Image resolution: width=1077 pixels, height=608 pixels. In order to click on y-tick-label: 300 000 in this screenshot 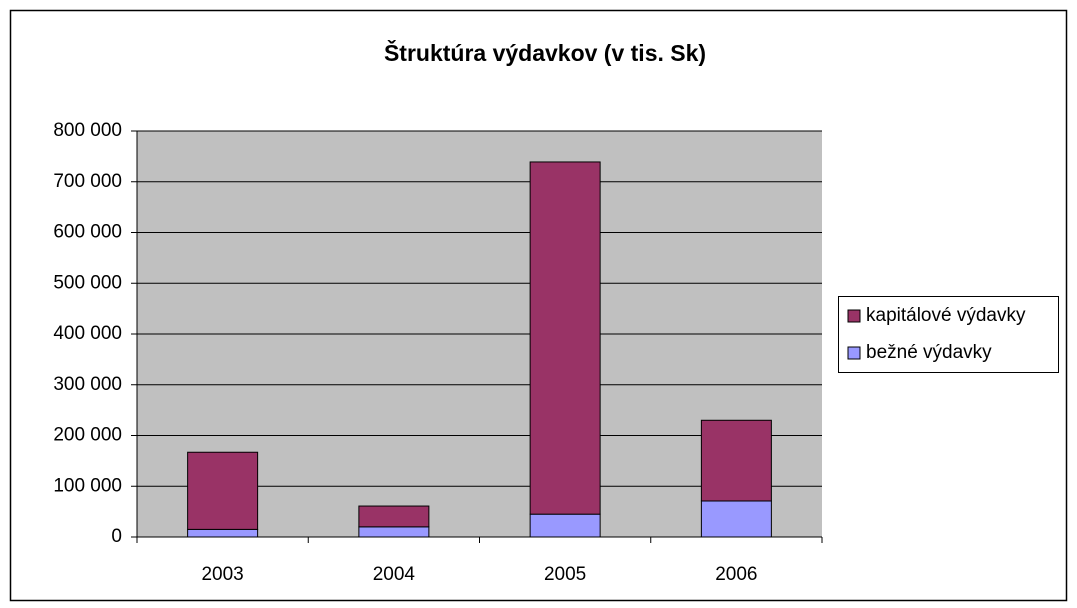, I will do `click(87, 384)`.